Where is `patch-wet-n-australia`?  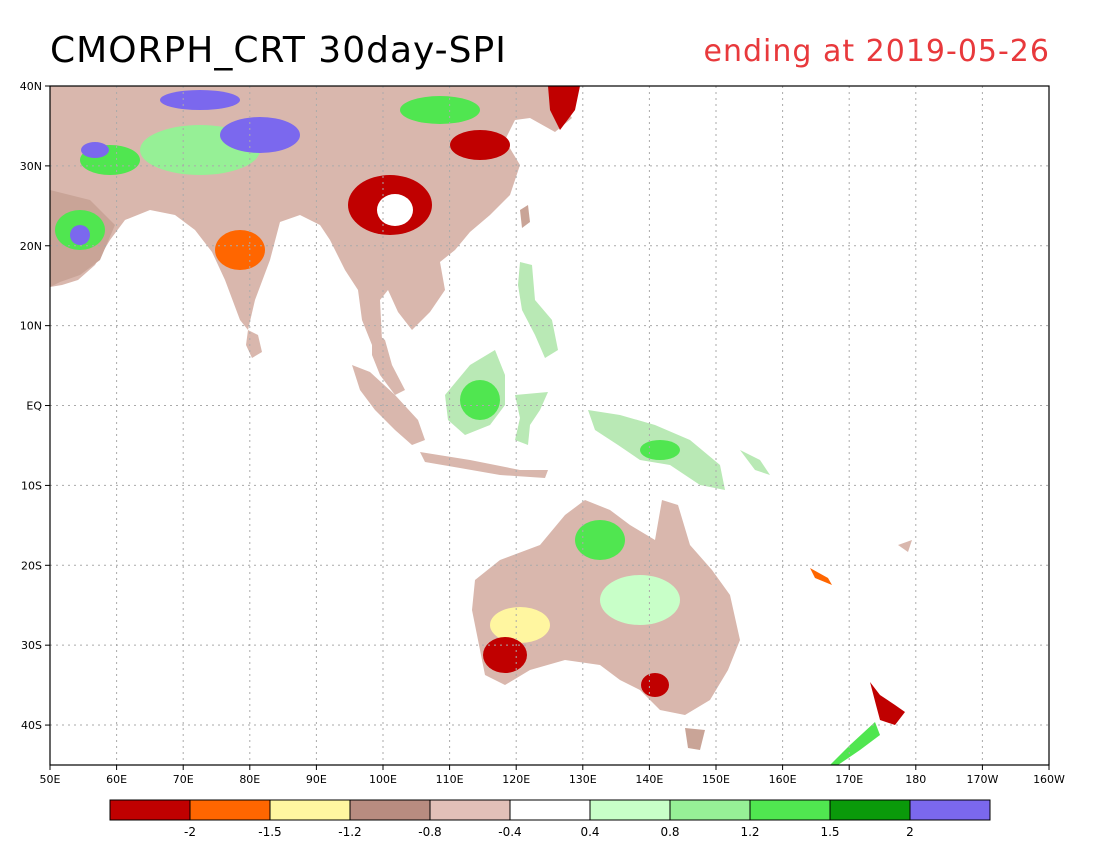 patch-wet-n-australia is located at coordinates (600, 540).